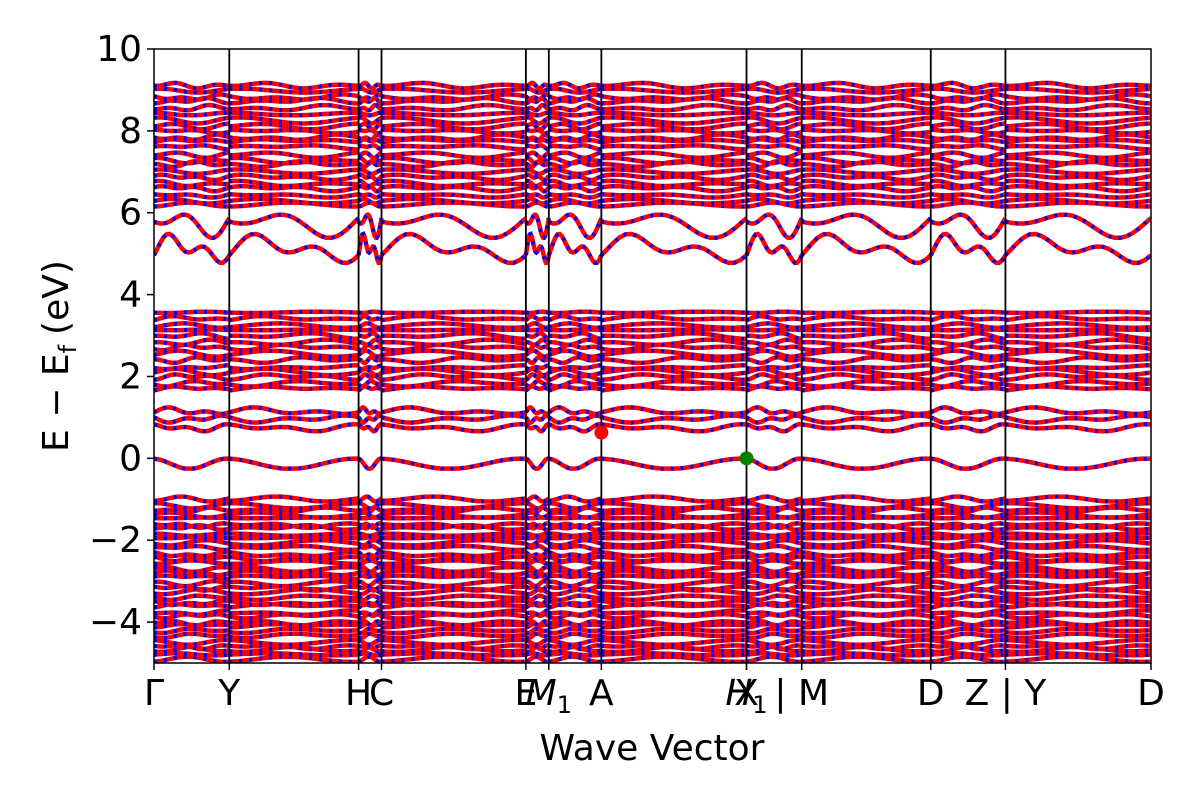  What do you see at coordinates (358, 693) in the screenshot?
I see `x-tick-label: H` at bounding box center [358, 693].